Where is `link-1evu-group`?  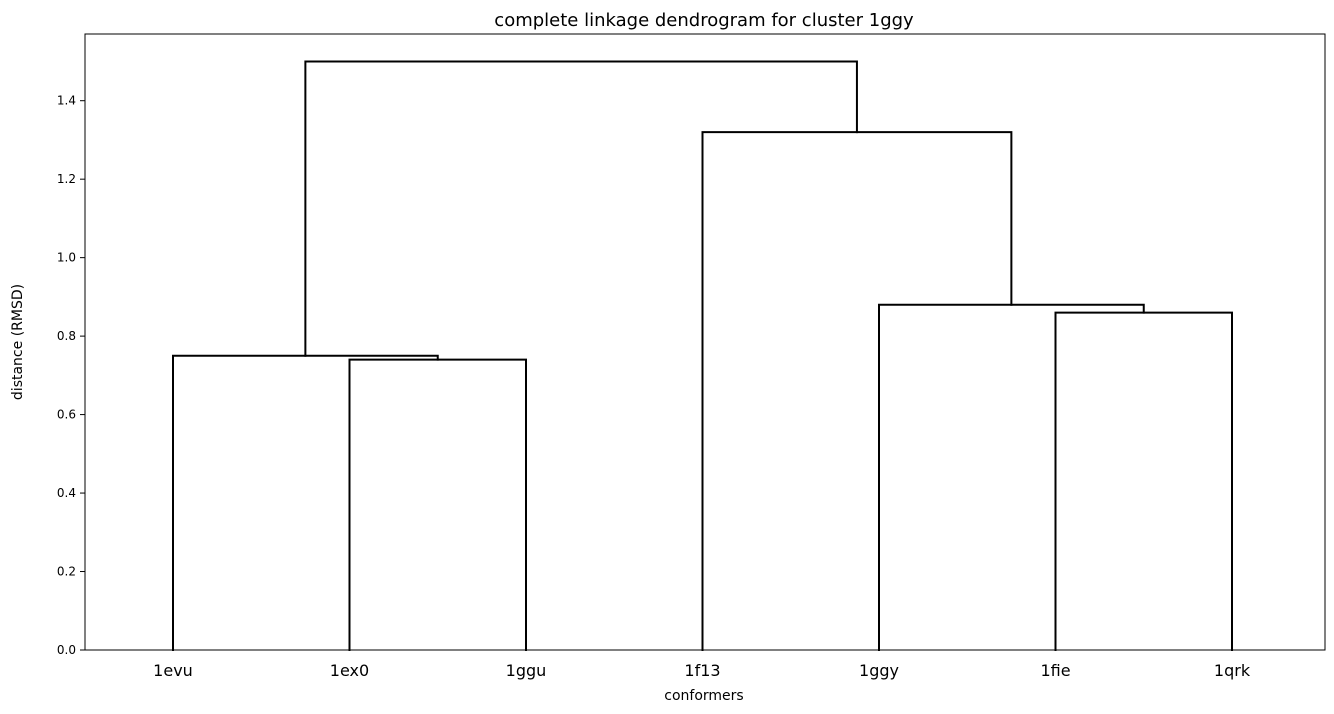
link-1evu-group is located at coordinates (305, 502).